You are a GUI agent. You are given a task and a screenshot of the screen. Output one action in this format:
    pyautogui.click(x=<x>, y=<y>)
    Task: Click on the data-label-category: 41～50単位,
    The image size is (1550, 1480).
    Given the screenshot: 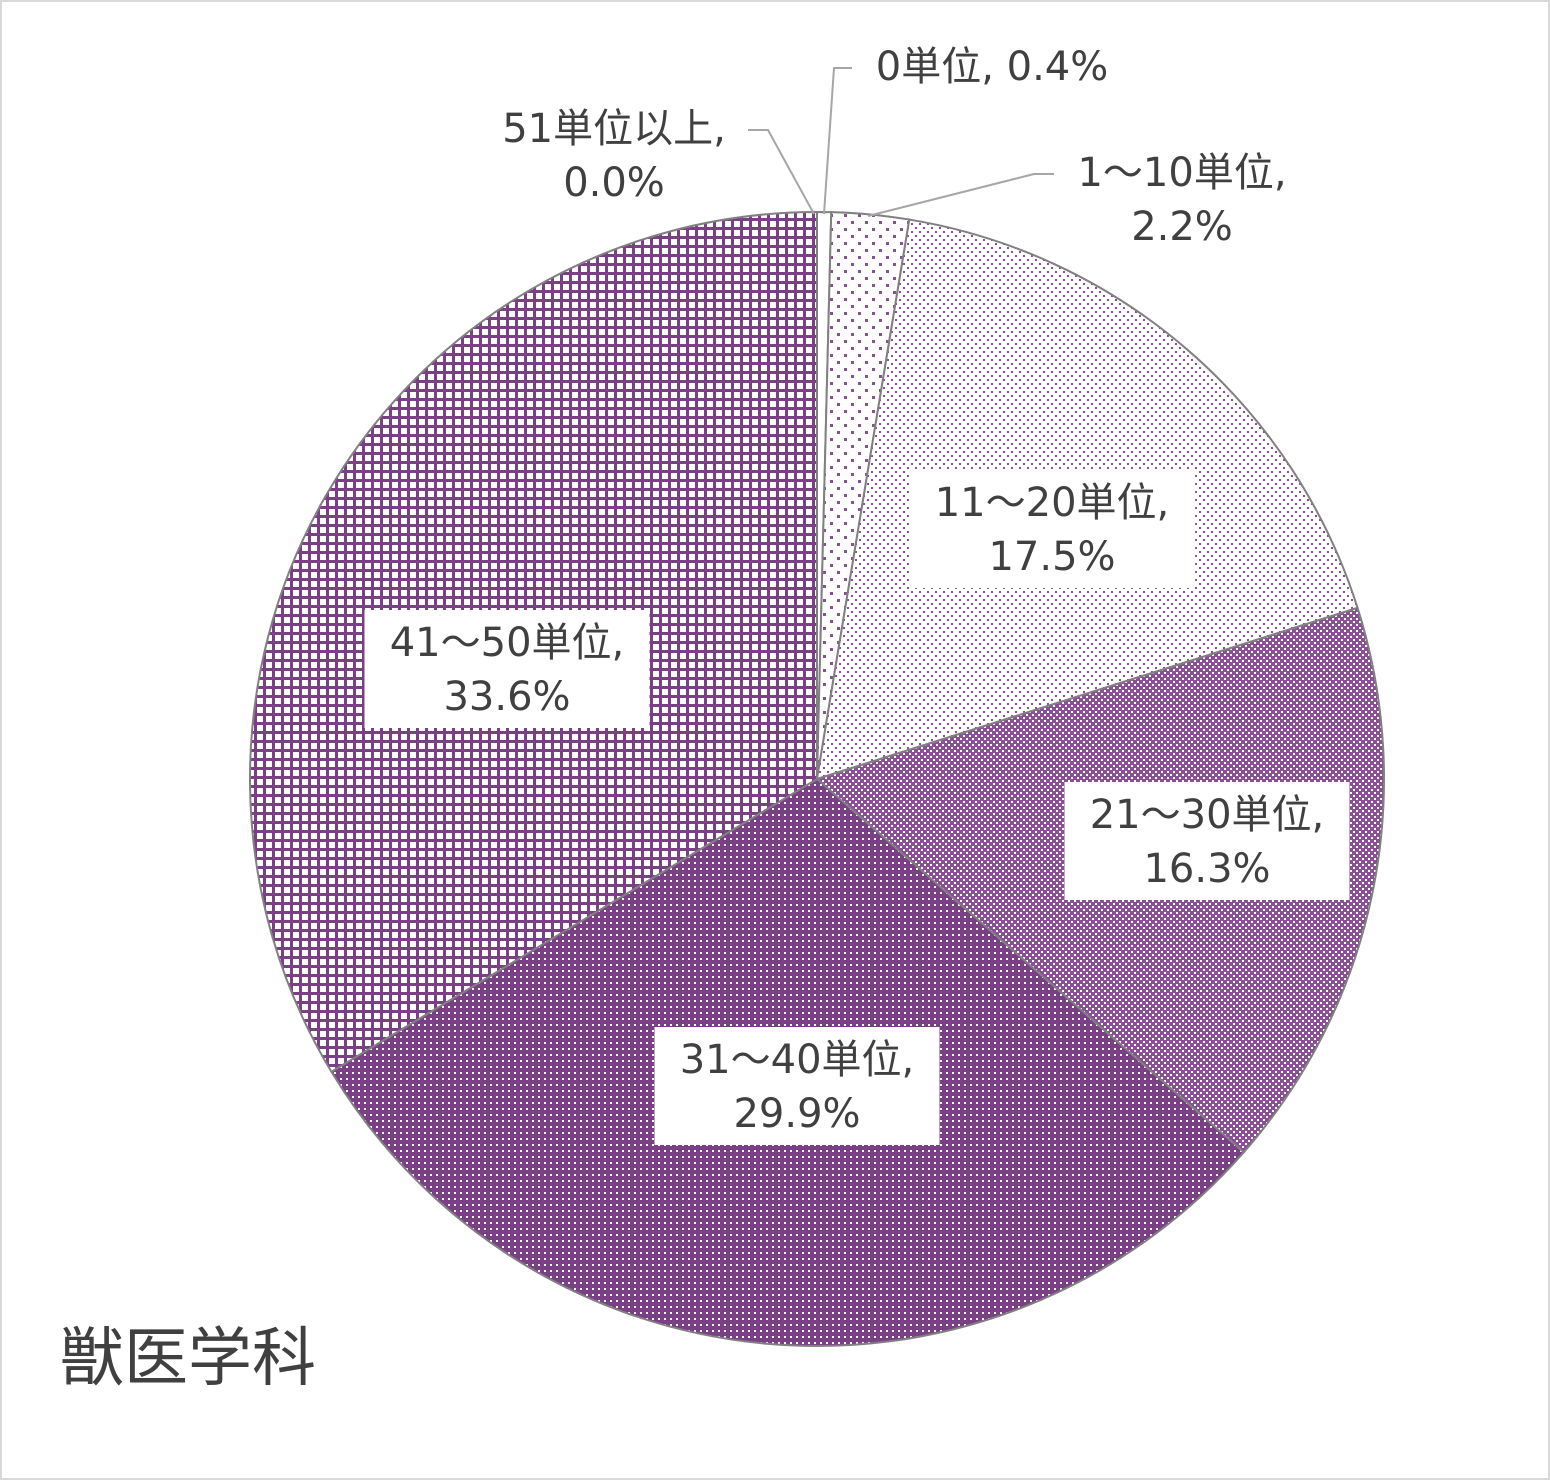 What is the action you would take?
    pyautogui.click(x=507, y=643)
    